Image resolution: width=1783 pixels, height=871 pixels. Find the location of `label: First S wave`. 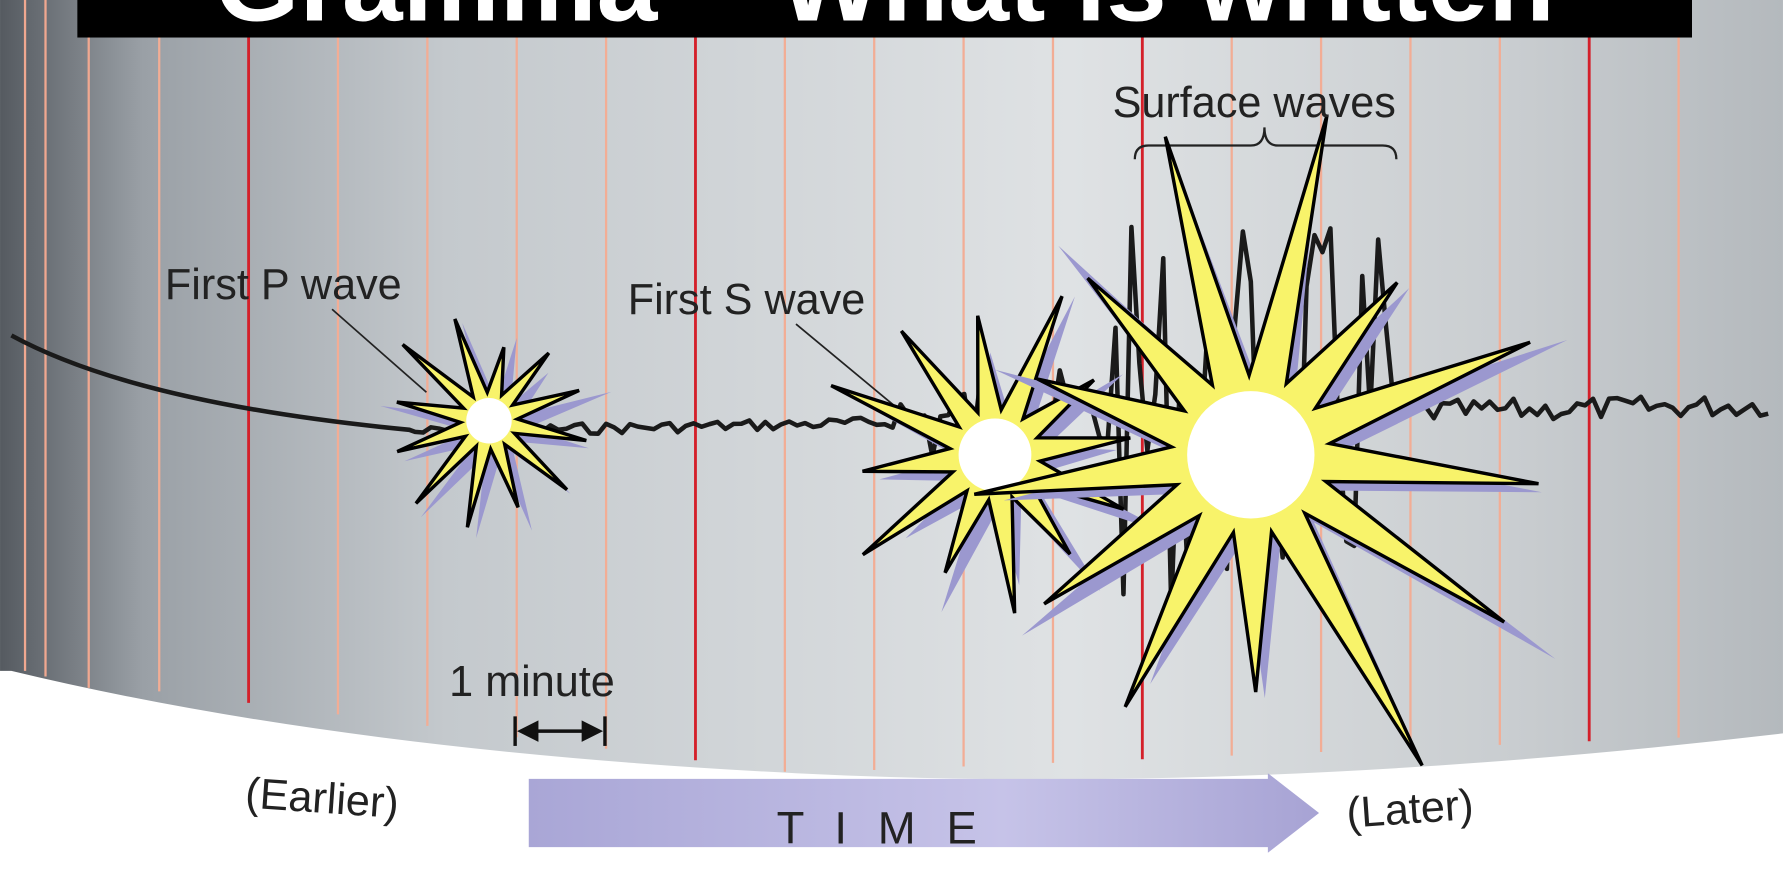

label: First S wave is located at coordinates (747, 300).